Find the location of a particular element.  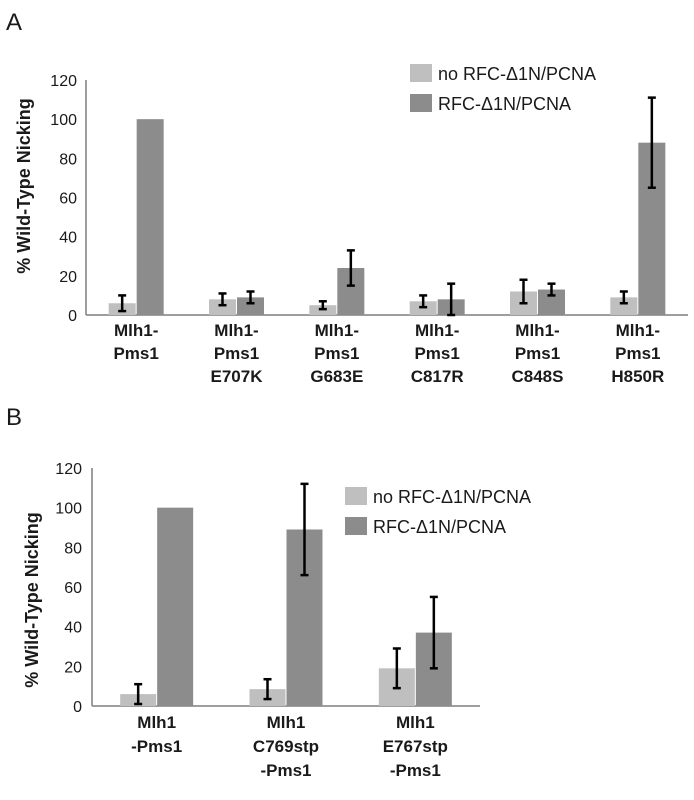

x-category-label: C848S is located at coordinates (538, 376).